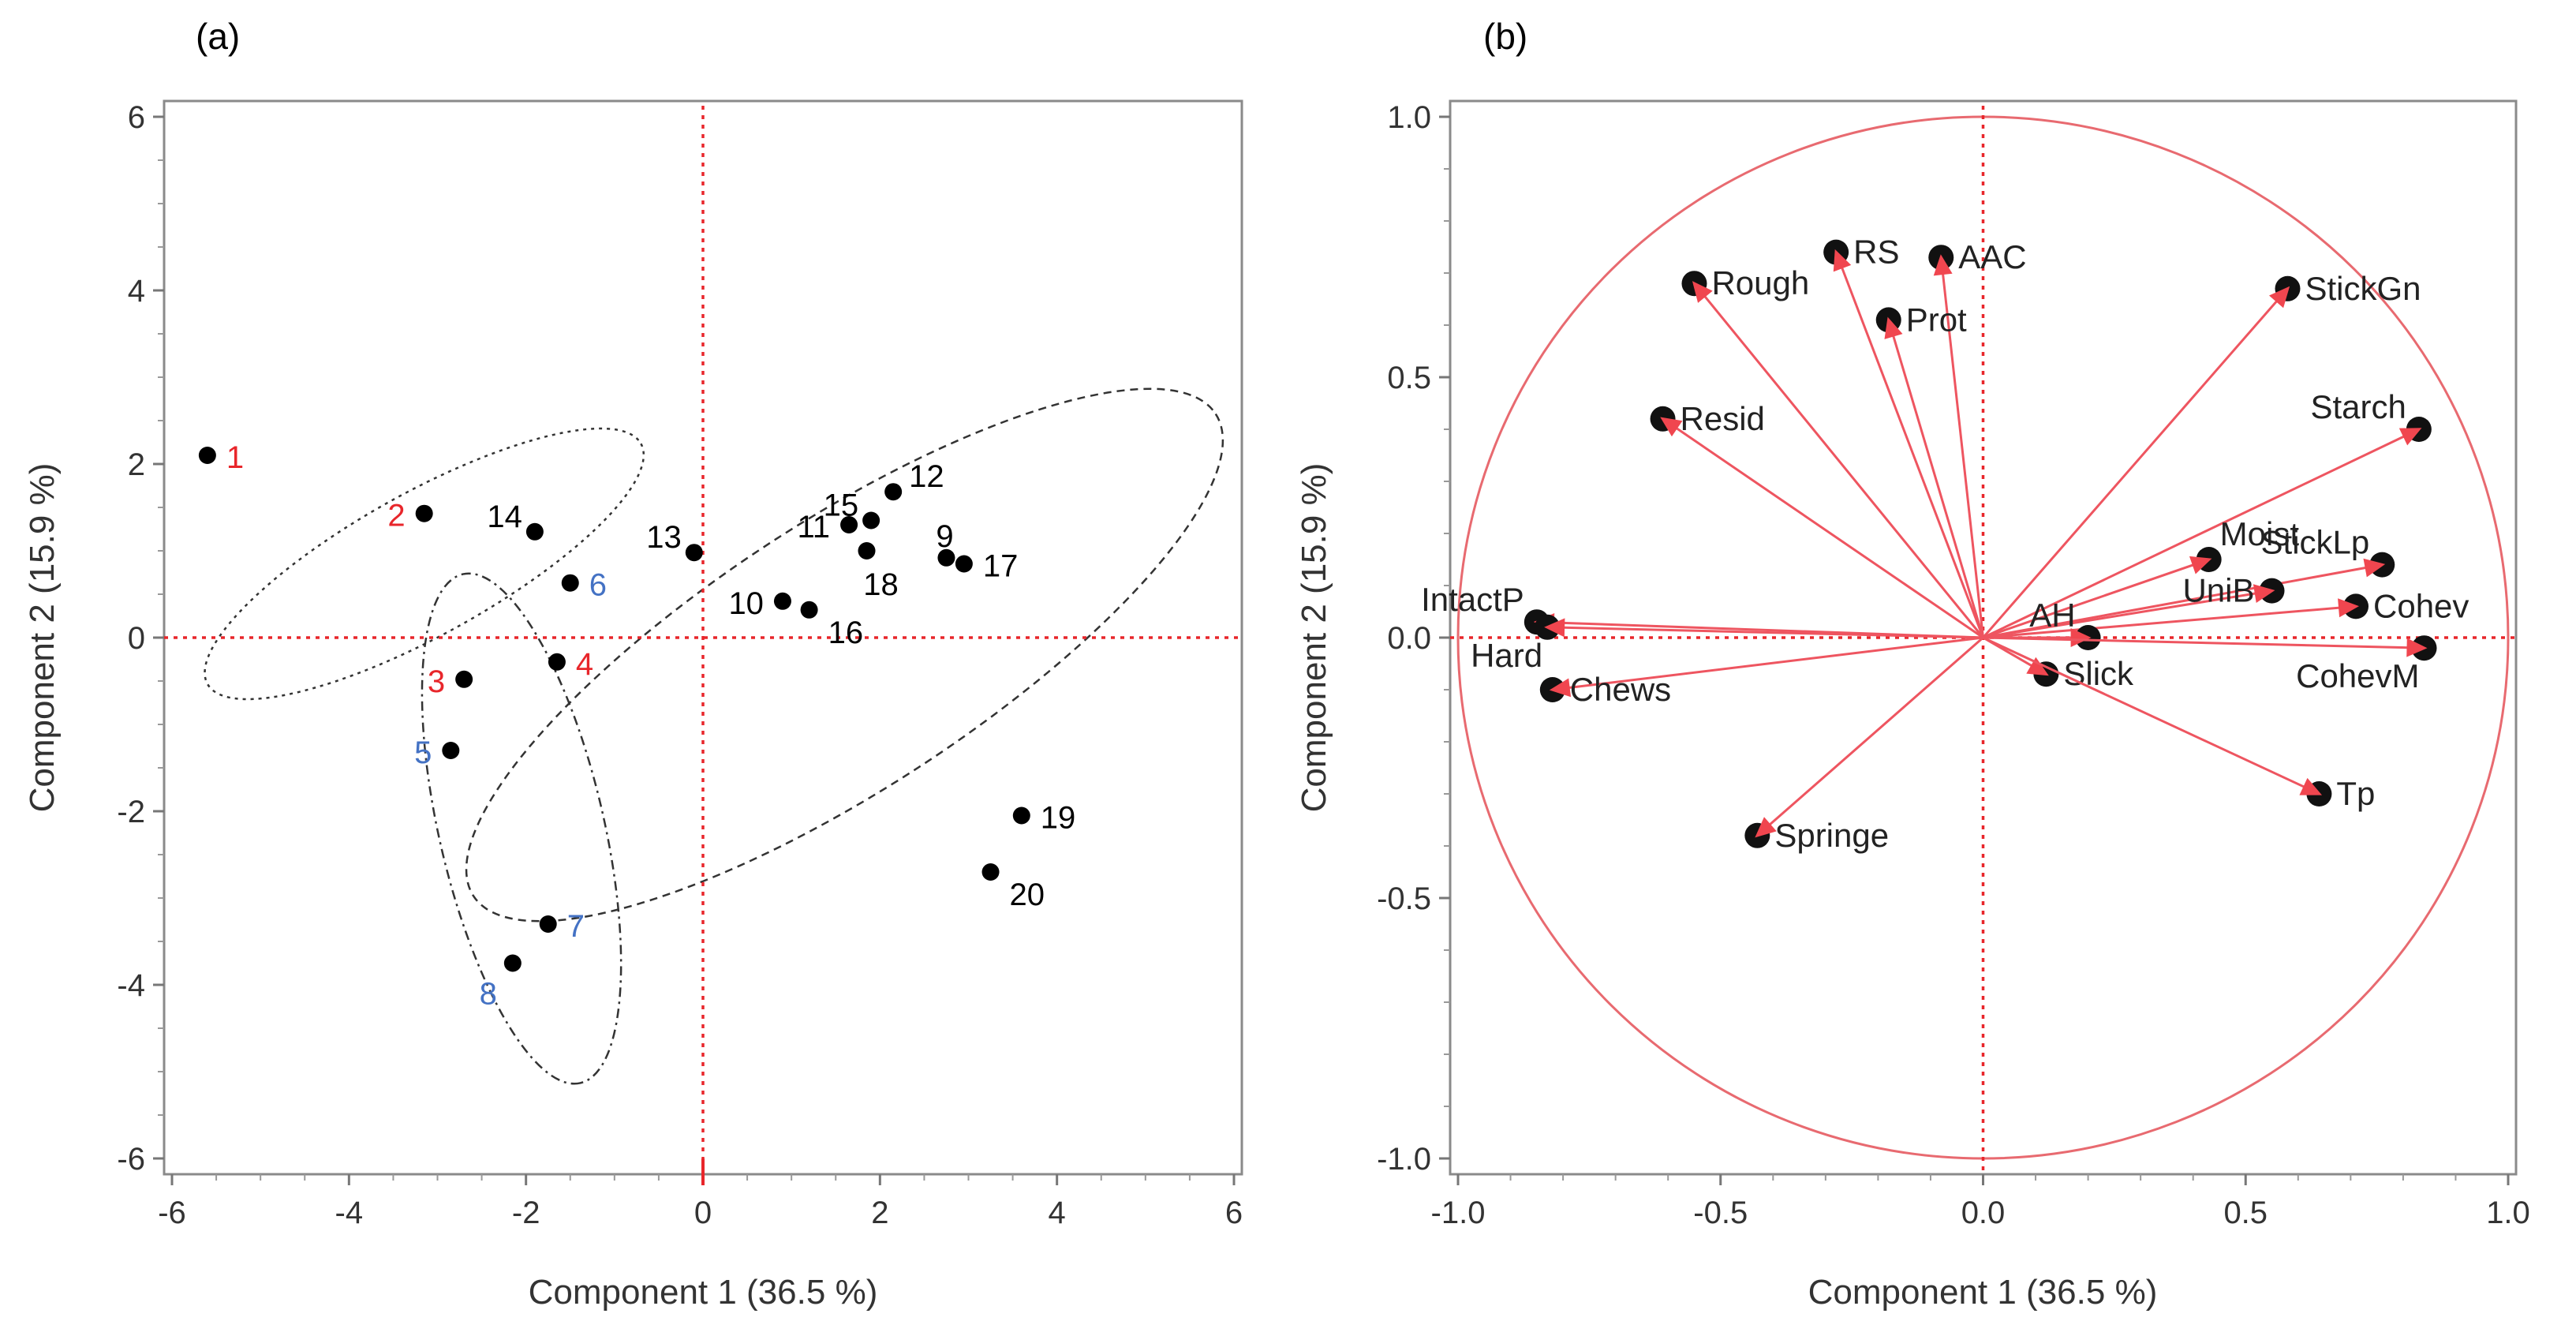 This screenshot has height=1336, width=2576. I want to click on panel-b-x-tick-label: 1.0, so click(2508, 1213).